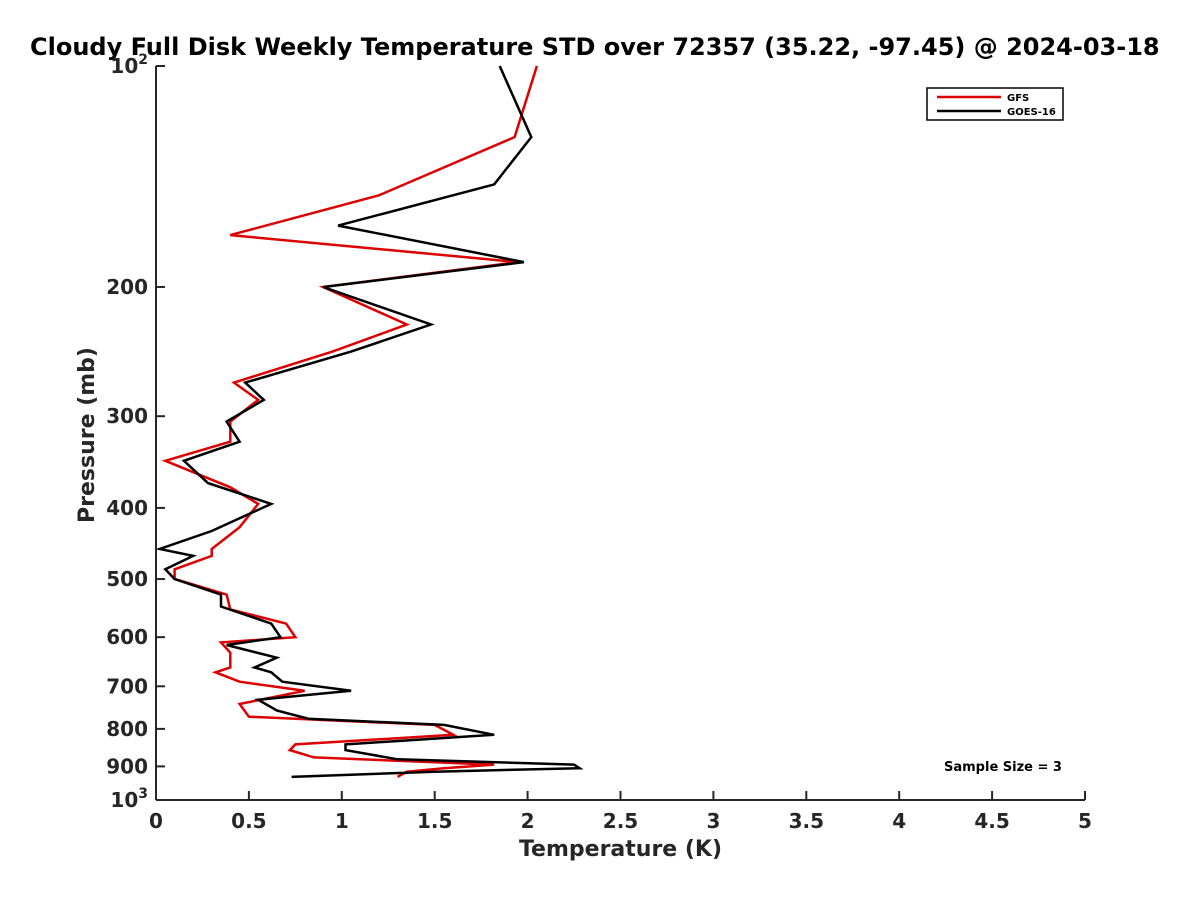  What do you see at coordinates (434, 821) in the screenshot?
I see `x-tick-label: 1.5` at bounding box center [434, 821].